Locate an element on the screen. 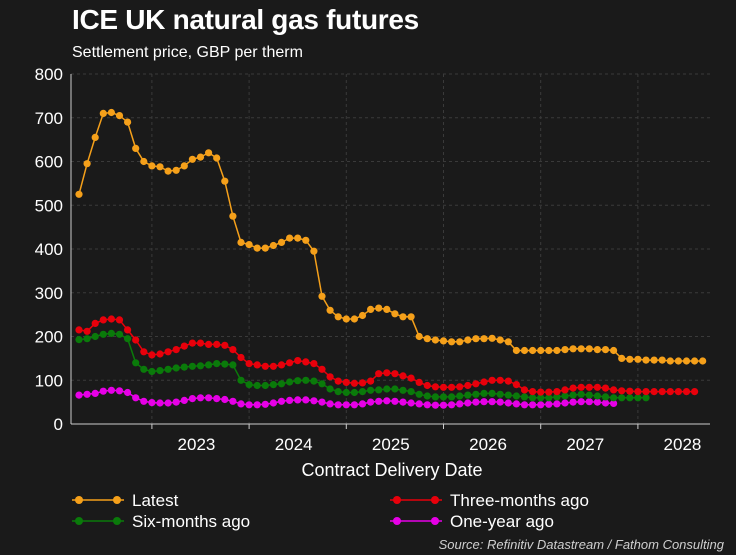 Image resolution: width=736 pixels, height=555 pixels. y-tick-label: 200 is located at coordinates (49, 337).